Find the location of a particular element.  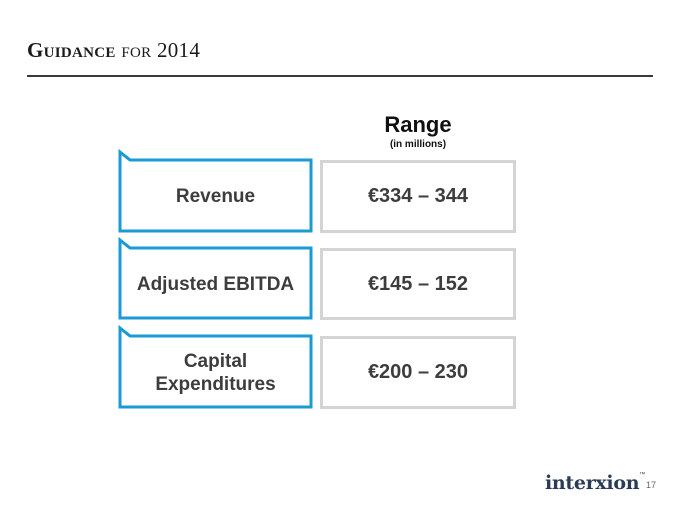

guidance-label-text: Capital Expenditures is located at coordinates (215, 372).